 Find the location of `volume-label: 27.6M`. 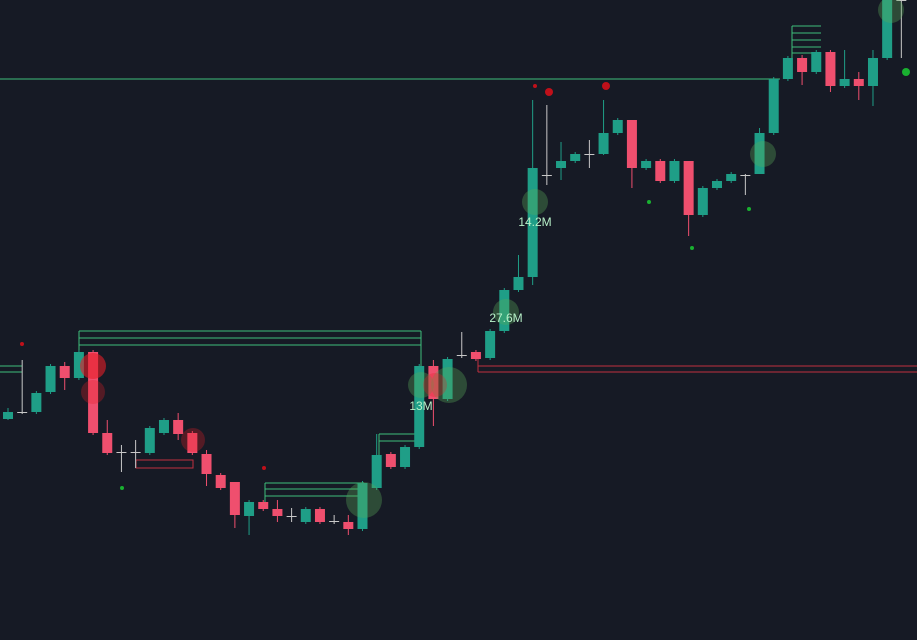

volume-label: 27.6M is located at coordinates (505, 318).